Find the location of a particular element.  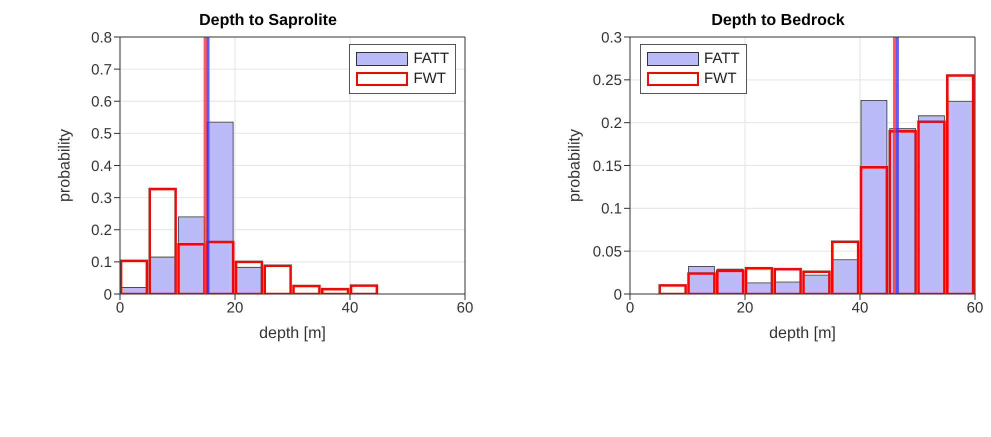

y-tick-label: 0.25 is located at coordinates (607, 81).